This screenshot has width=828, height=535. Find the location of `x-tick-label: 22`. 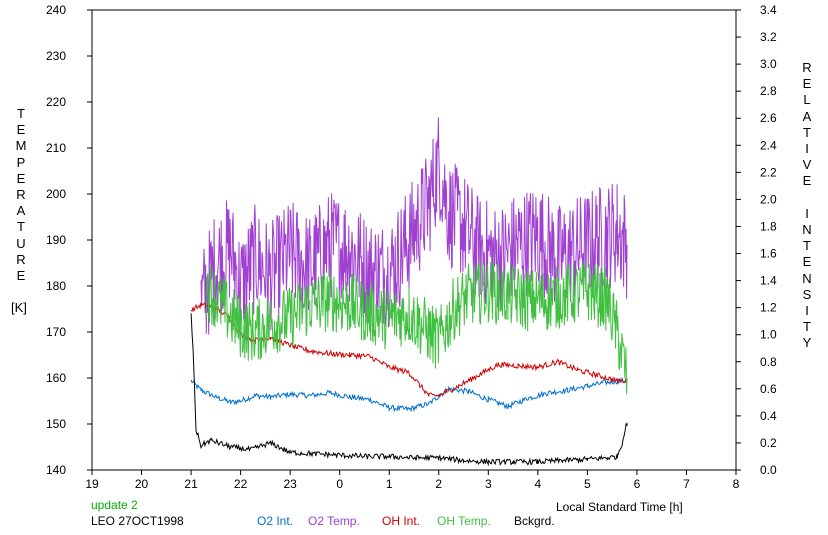

x-tick-label: 22 is located at coordinates (241, 484).